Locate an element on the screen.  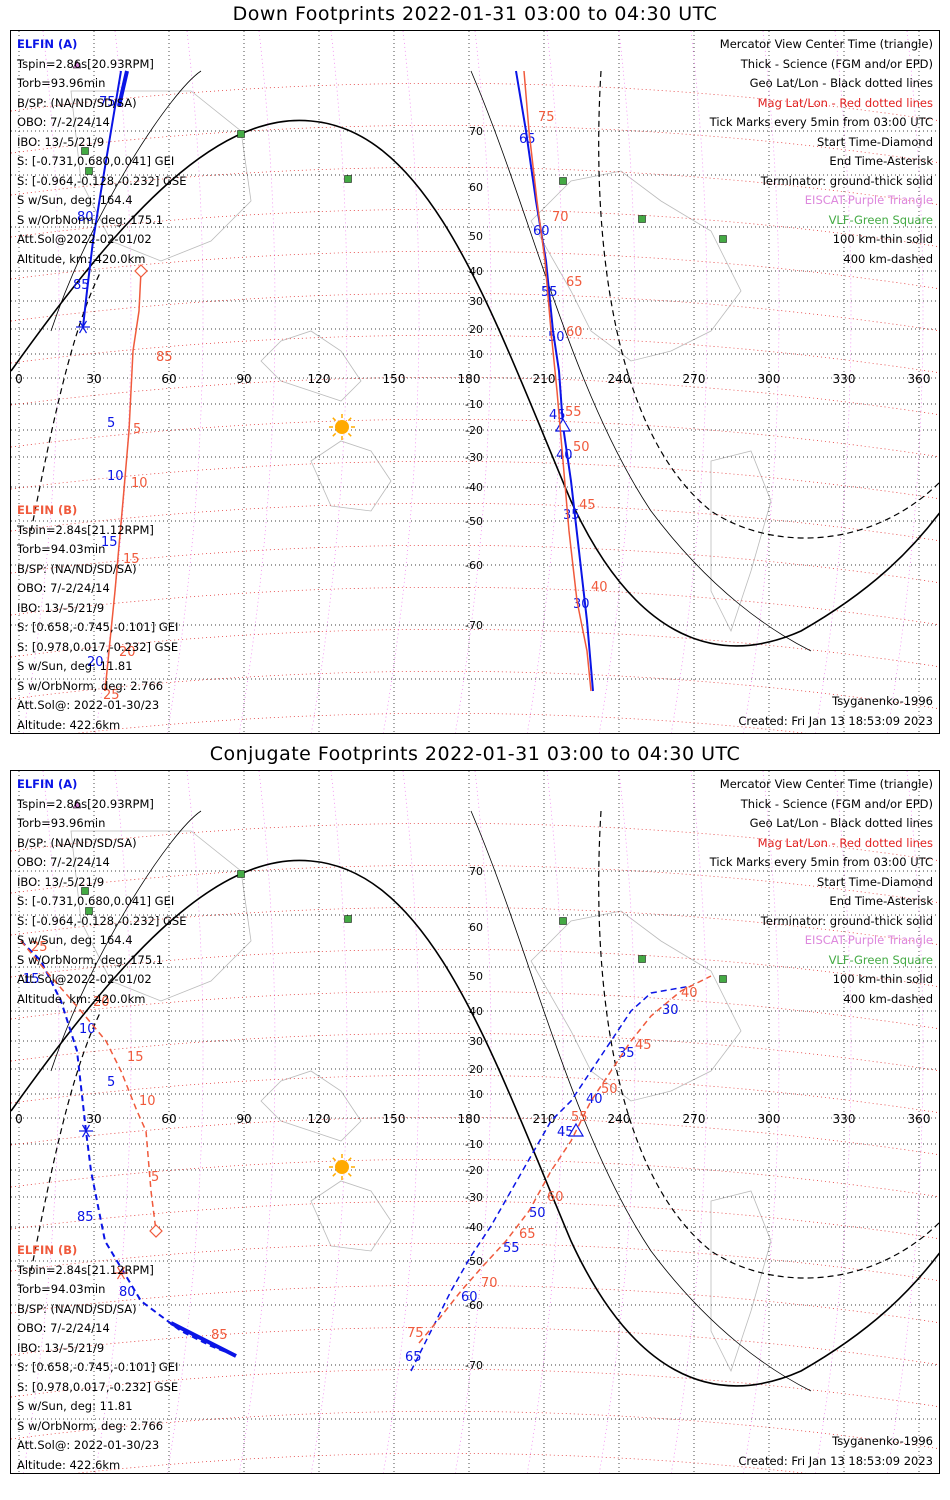
elfin-b-line: Altitude: 422.6km is located at coordinates (69, 1464).